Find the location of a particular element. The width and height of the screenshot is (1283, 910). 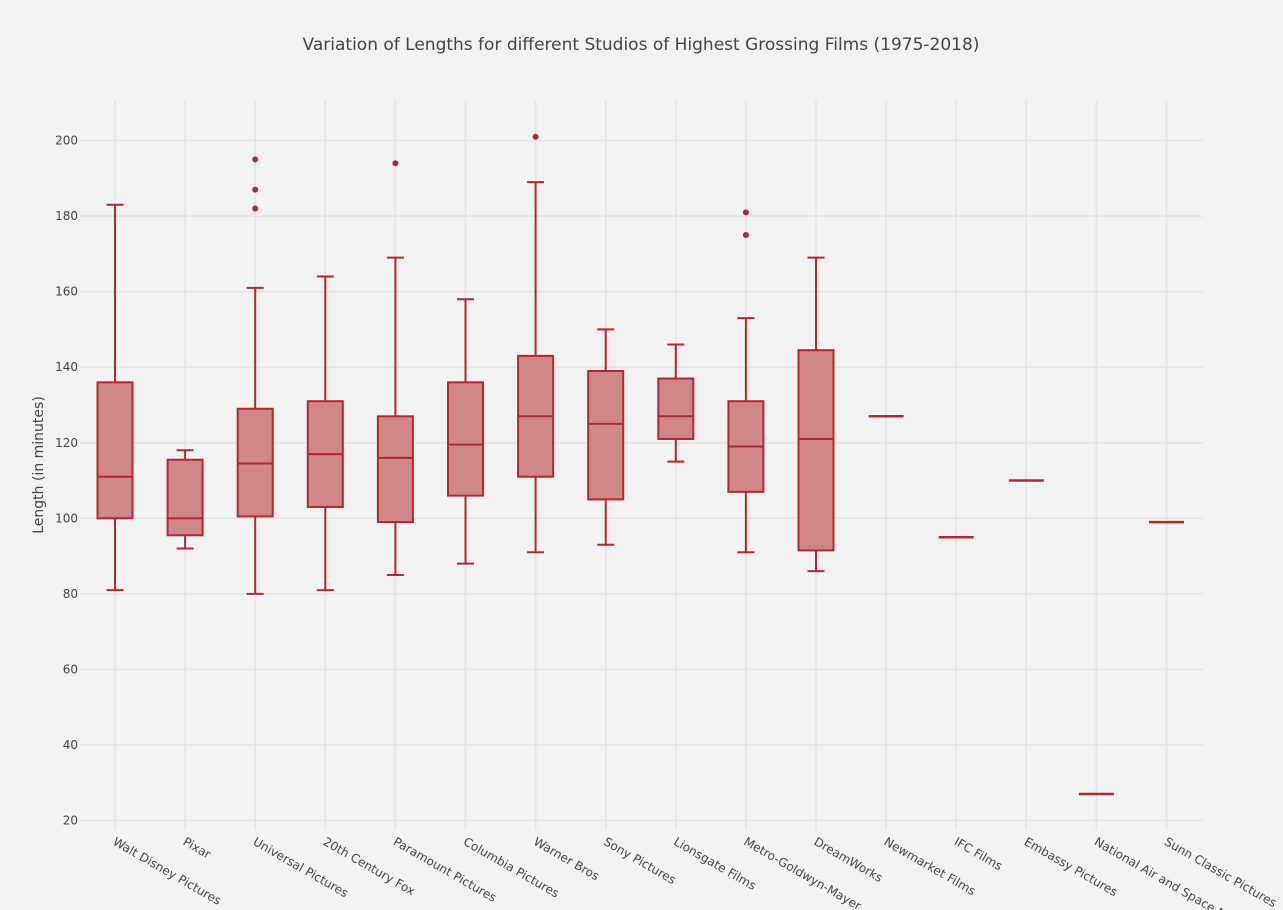

y-tick-label: 100 is located at coordinates (66, 518).